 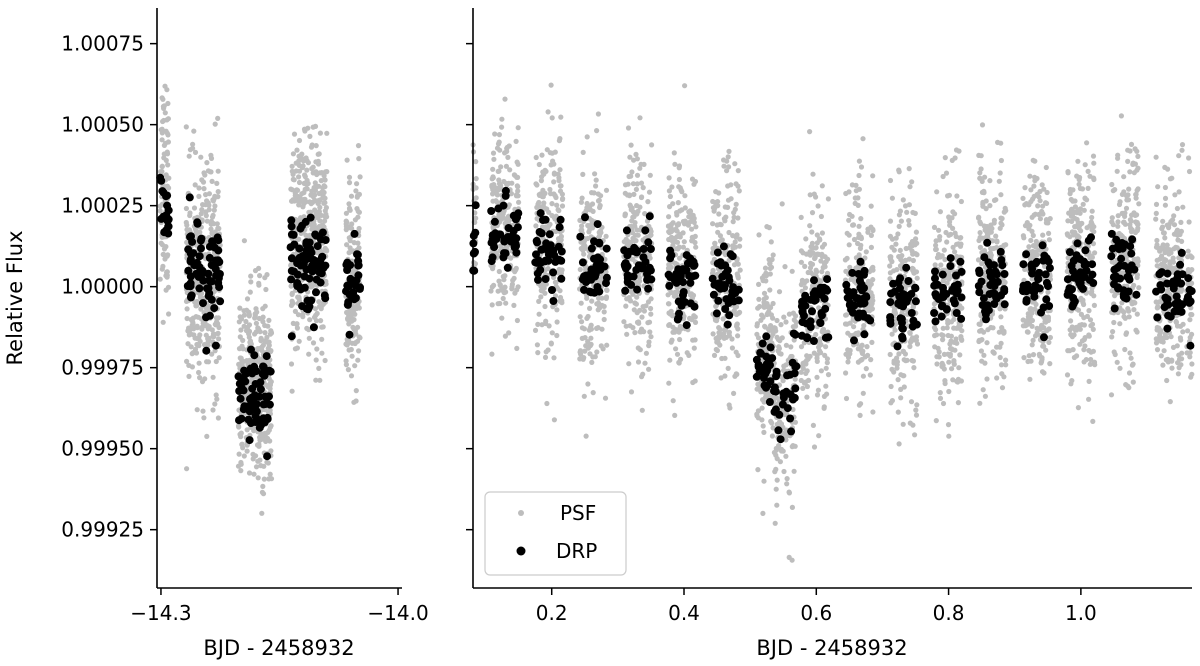 I want to click on left-x-ticks: −14.3 −14.0, so click(x=279, y=606).